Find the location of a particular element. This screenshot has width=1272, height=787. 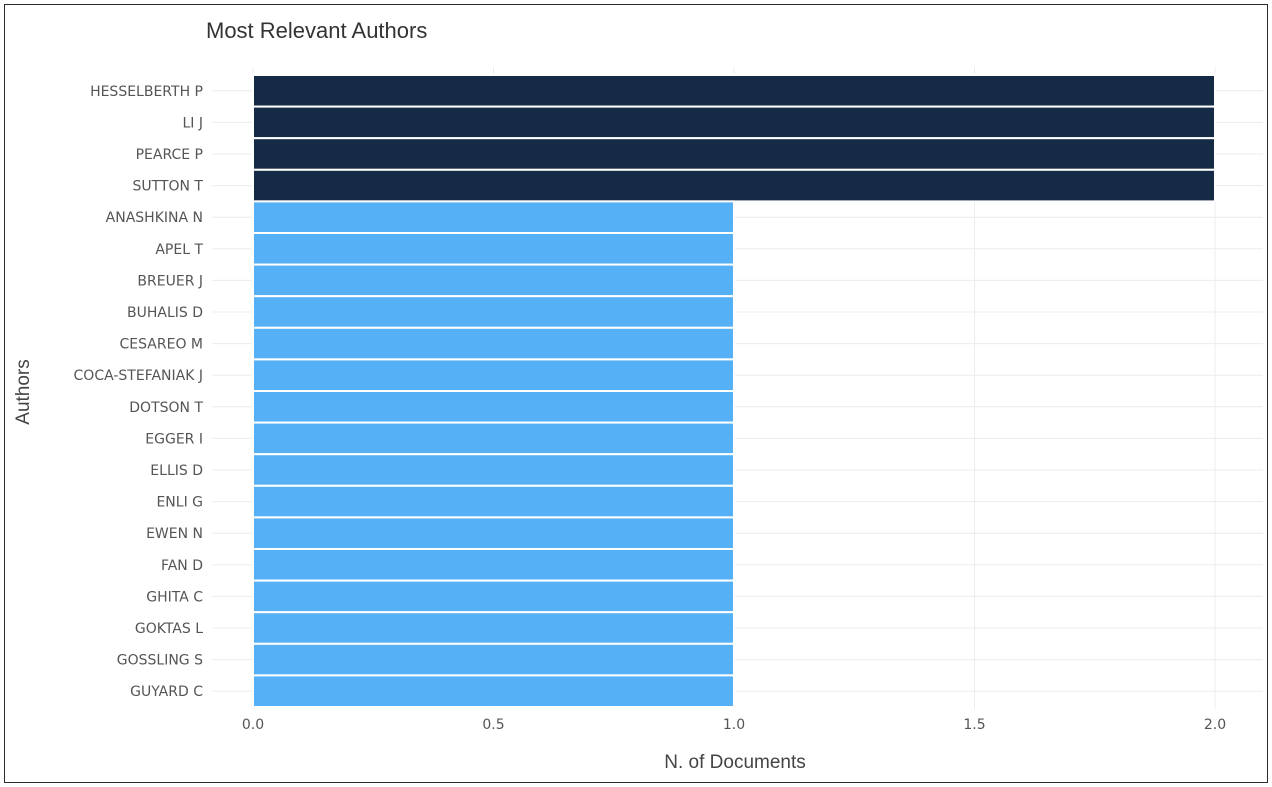

x-tick-label: 0.0 is located at coordinates (253, 725).